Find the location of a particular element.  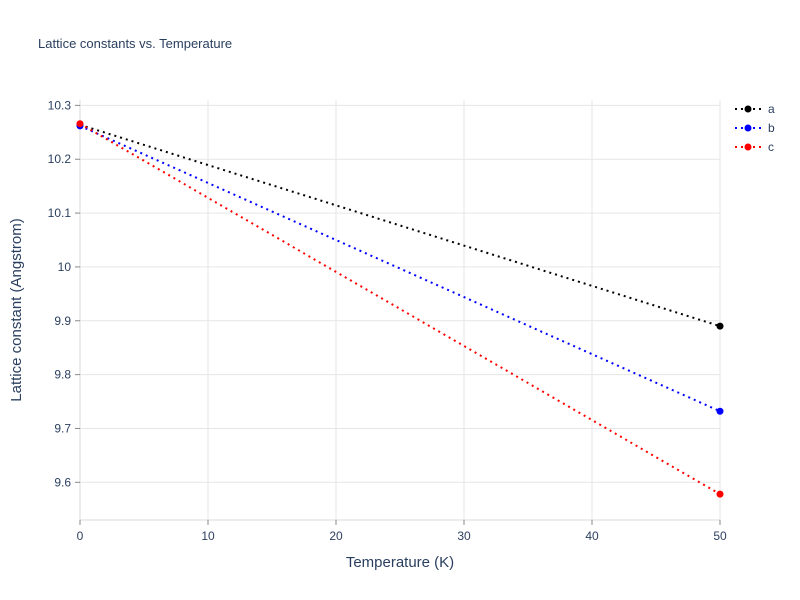

legend-label-b: b is located at coordinates (771, 128).